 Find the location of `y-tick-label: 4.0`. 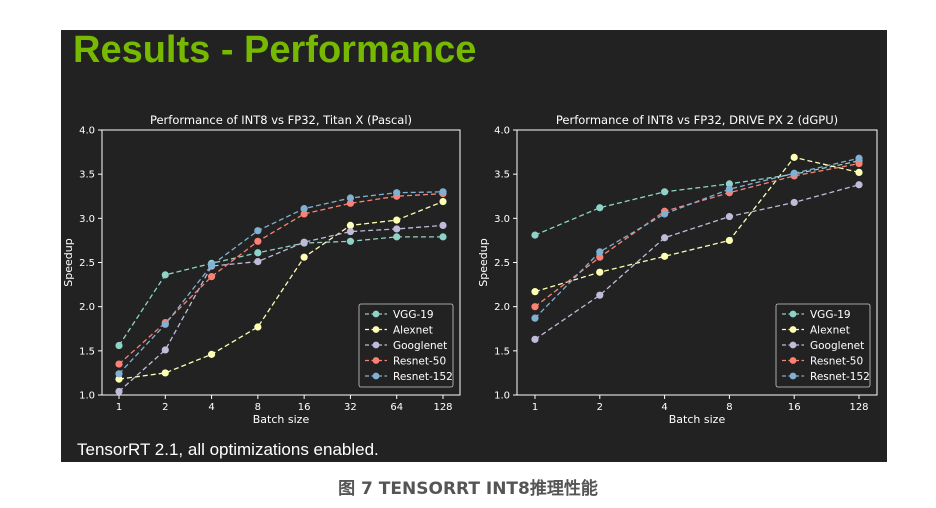

y-tick-label: 4.0 is located at coordinates (87, 131).